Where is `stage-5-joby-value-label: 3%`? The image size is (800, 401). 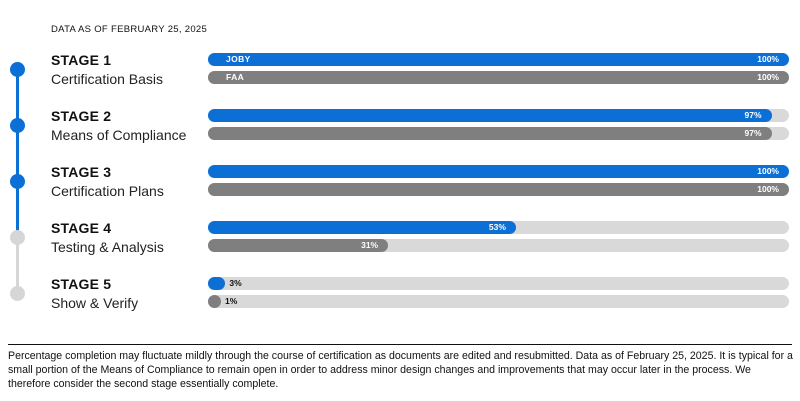
stage-5-joby-value-label: 3% is located at coordinates (235, 283).